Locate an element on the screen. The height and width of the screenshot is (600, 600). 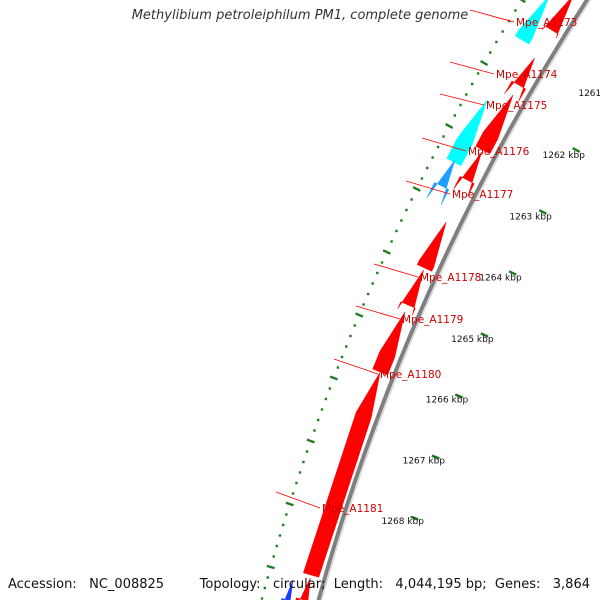
gene-label: Mpe_A1177 is located at coordinates (482, 195).